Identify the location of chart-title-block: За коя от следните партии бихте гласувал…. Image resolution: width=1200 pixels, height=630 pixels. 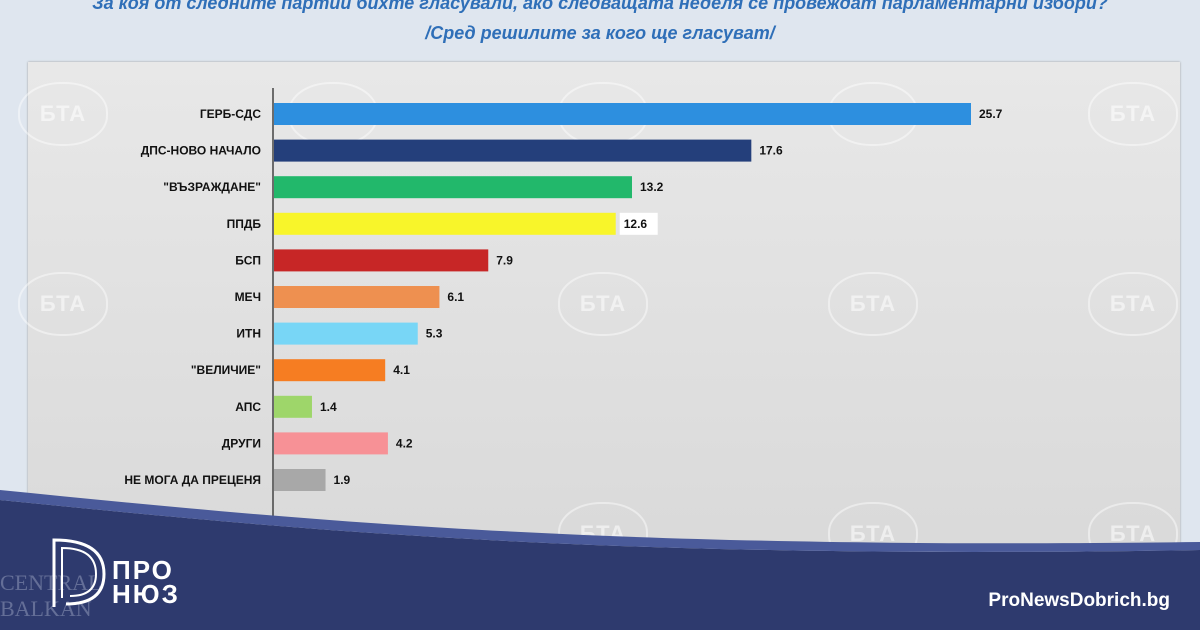
(600, 24).